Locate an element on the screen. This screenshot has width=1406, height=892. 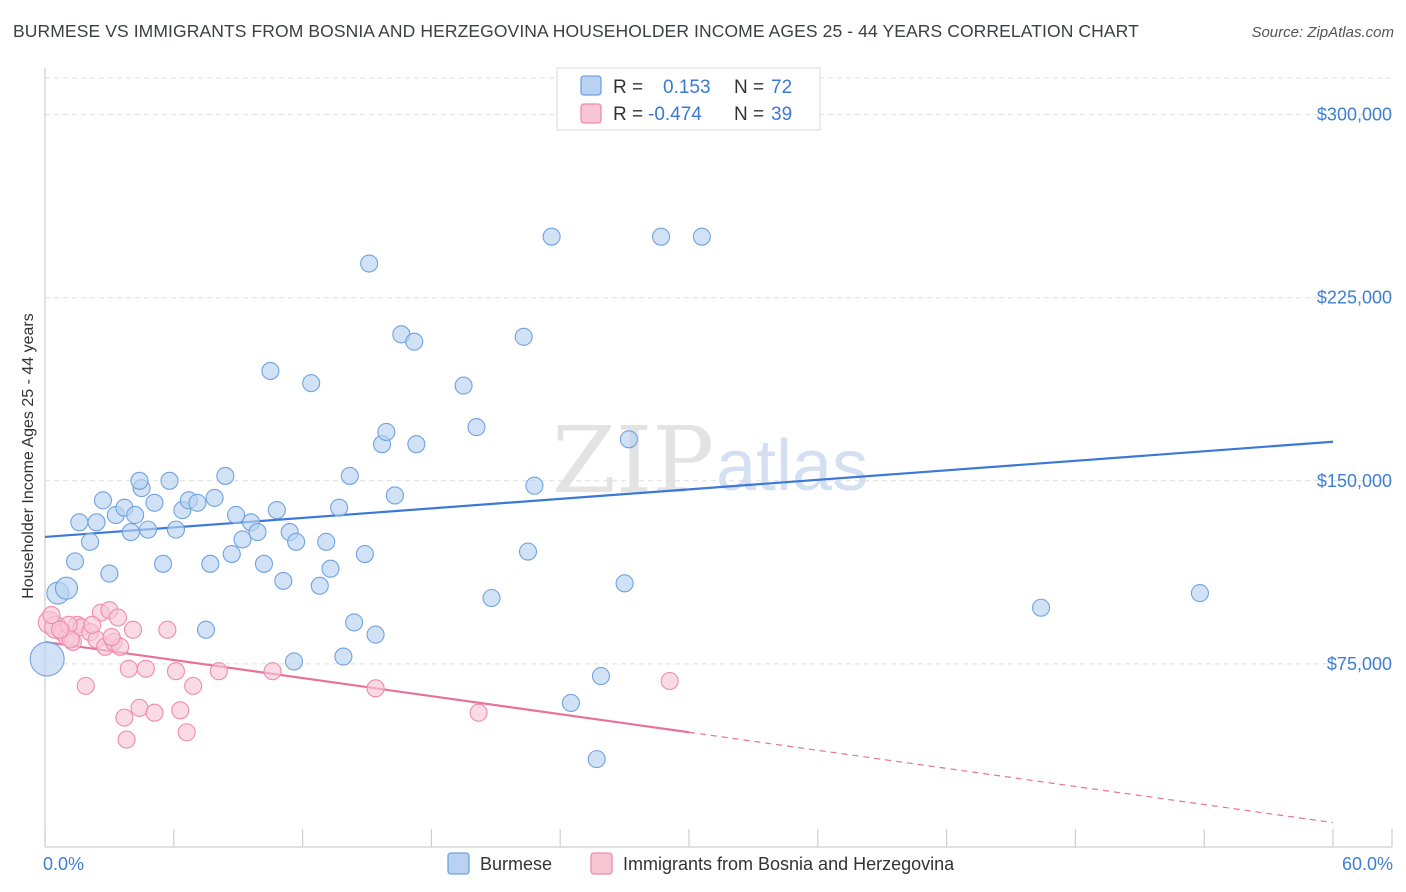
bottom-legend-label-bosnia: Immigrants from Bosnia and Herzegovina is located at coordinates (789, 864).